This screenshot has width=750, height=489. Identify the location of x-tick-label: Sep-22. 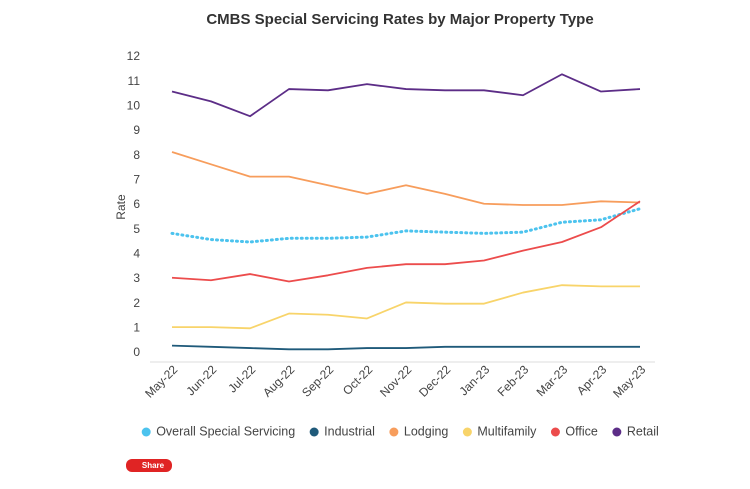
(317, 380).